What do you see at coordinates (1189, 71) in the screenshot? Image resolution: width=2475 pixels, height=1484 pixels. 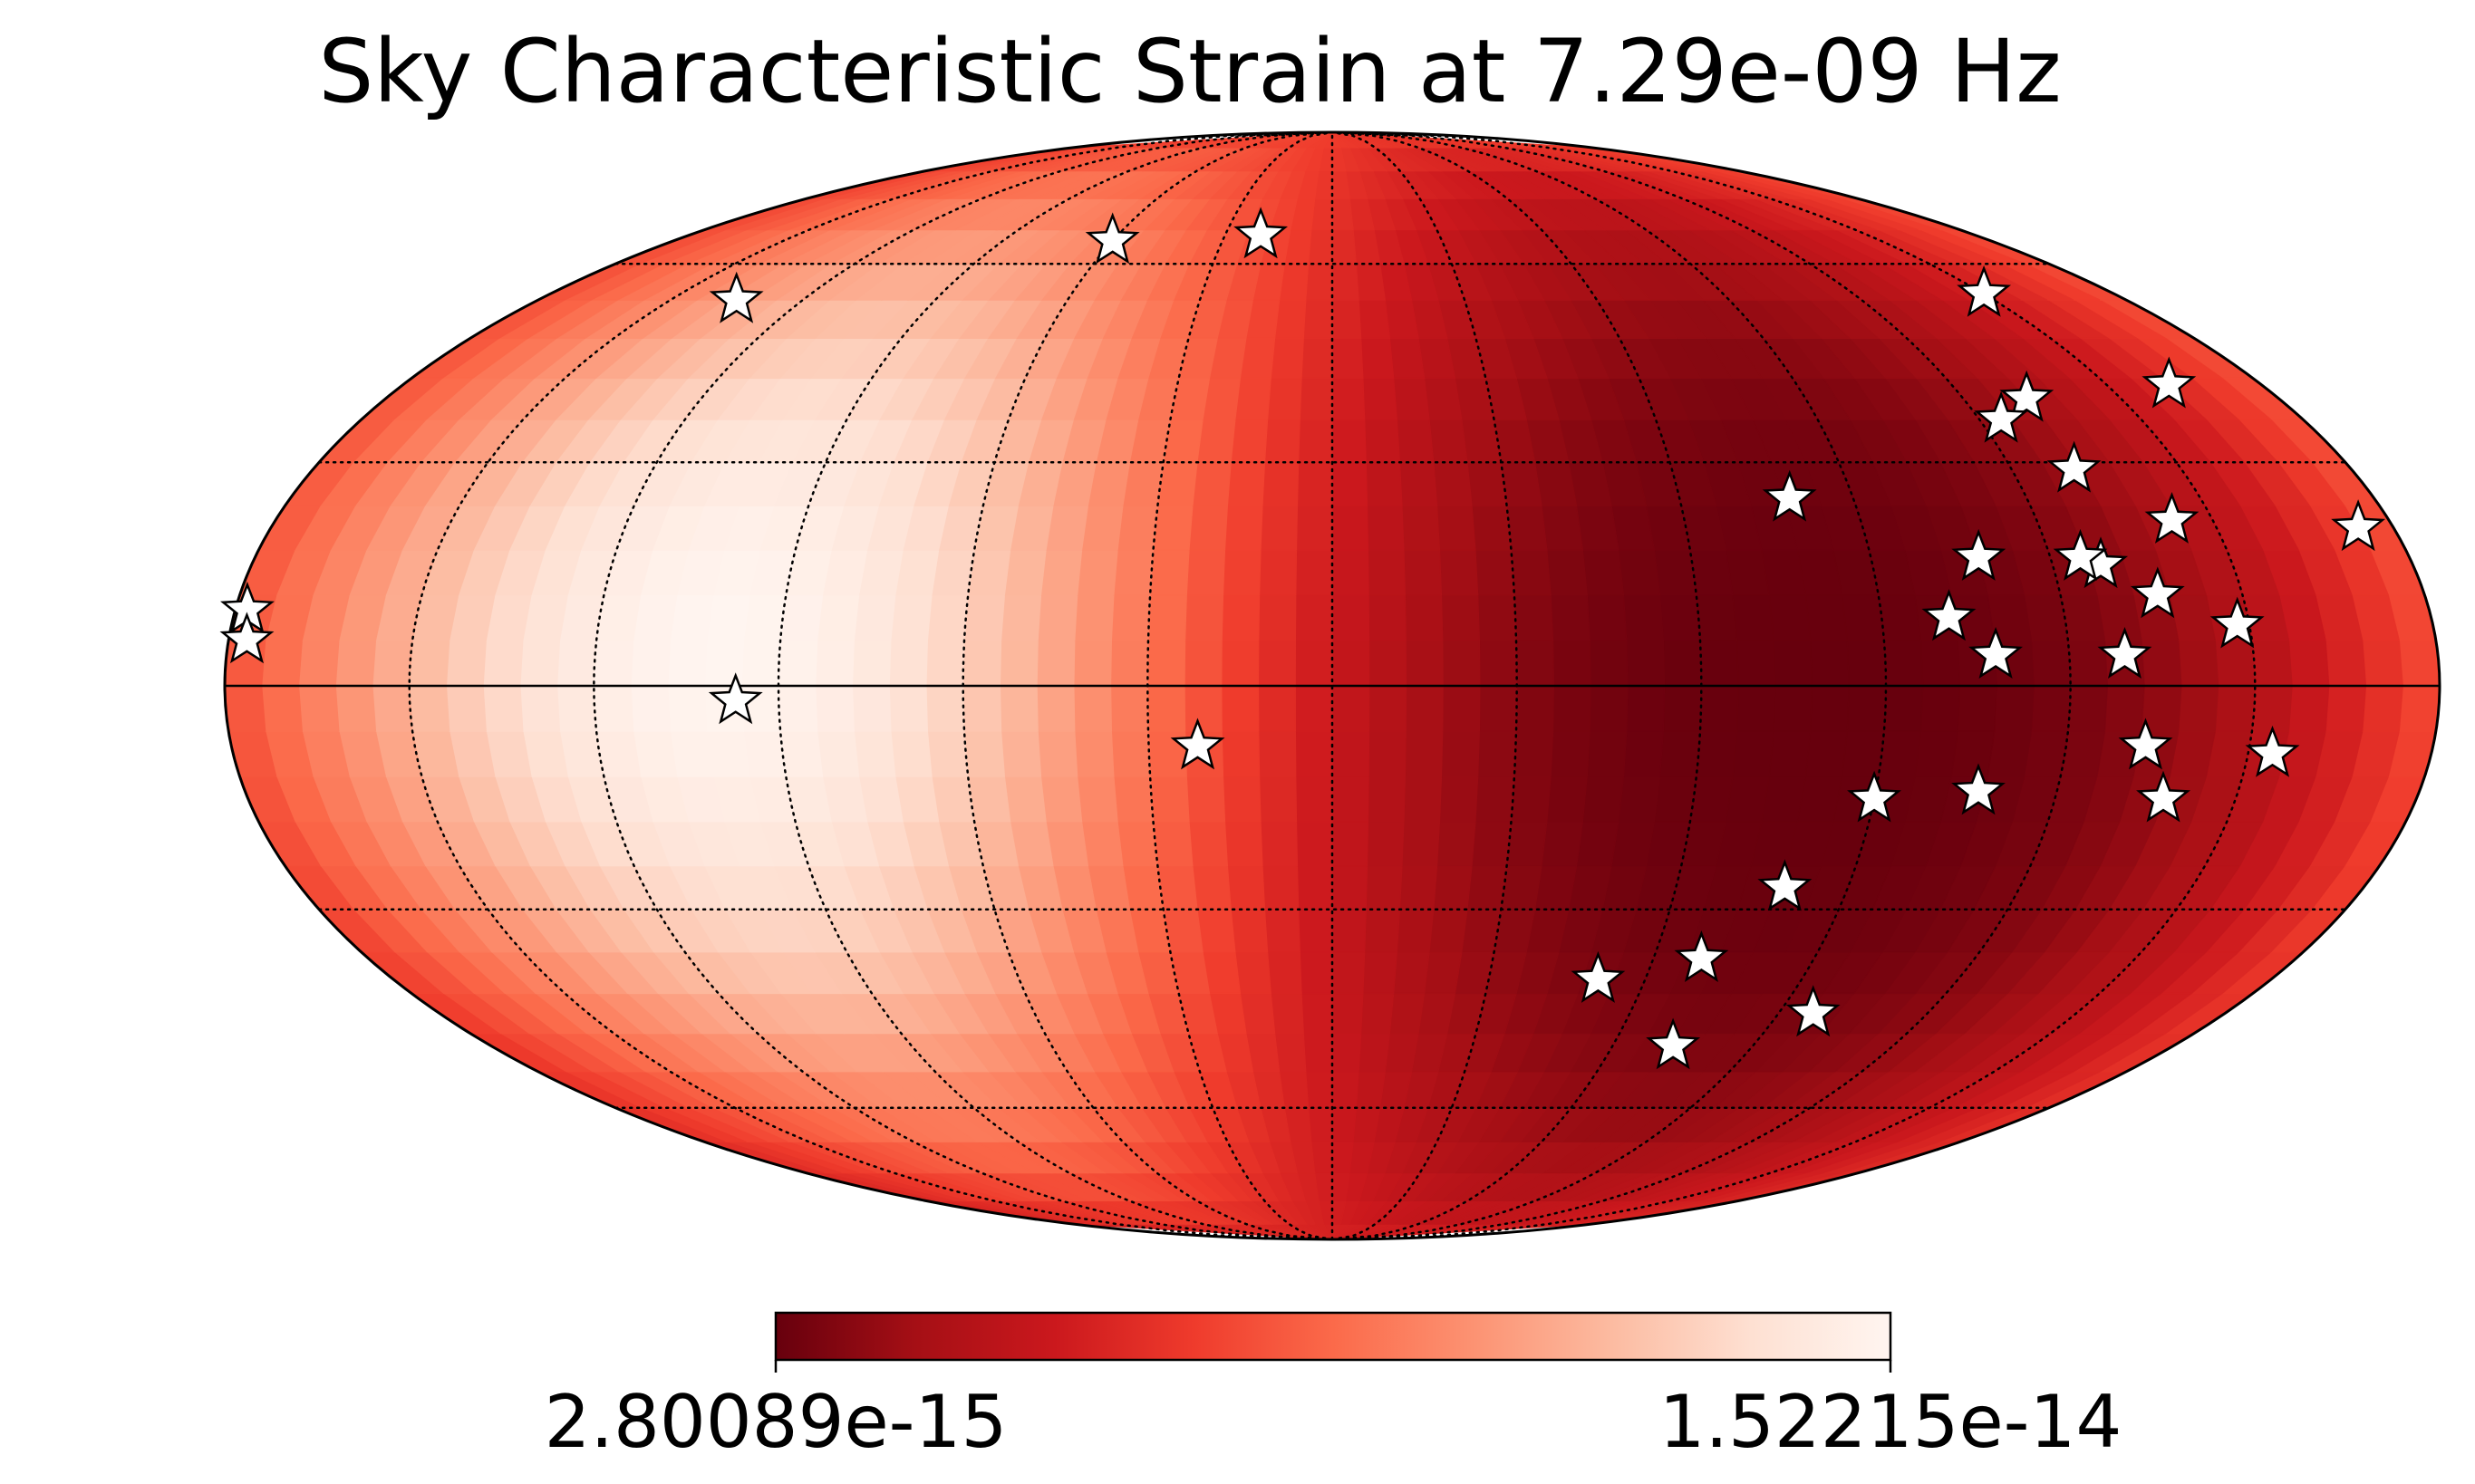 I see `chart-title: Sky Characteristic Strain at 7.29e-09 Hz` at bounding box center [1189, 71].